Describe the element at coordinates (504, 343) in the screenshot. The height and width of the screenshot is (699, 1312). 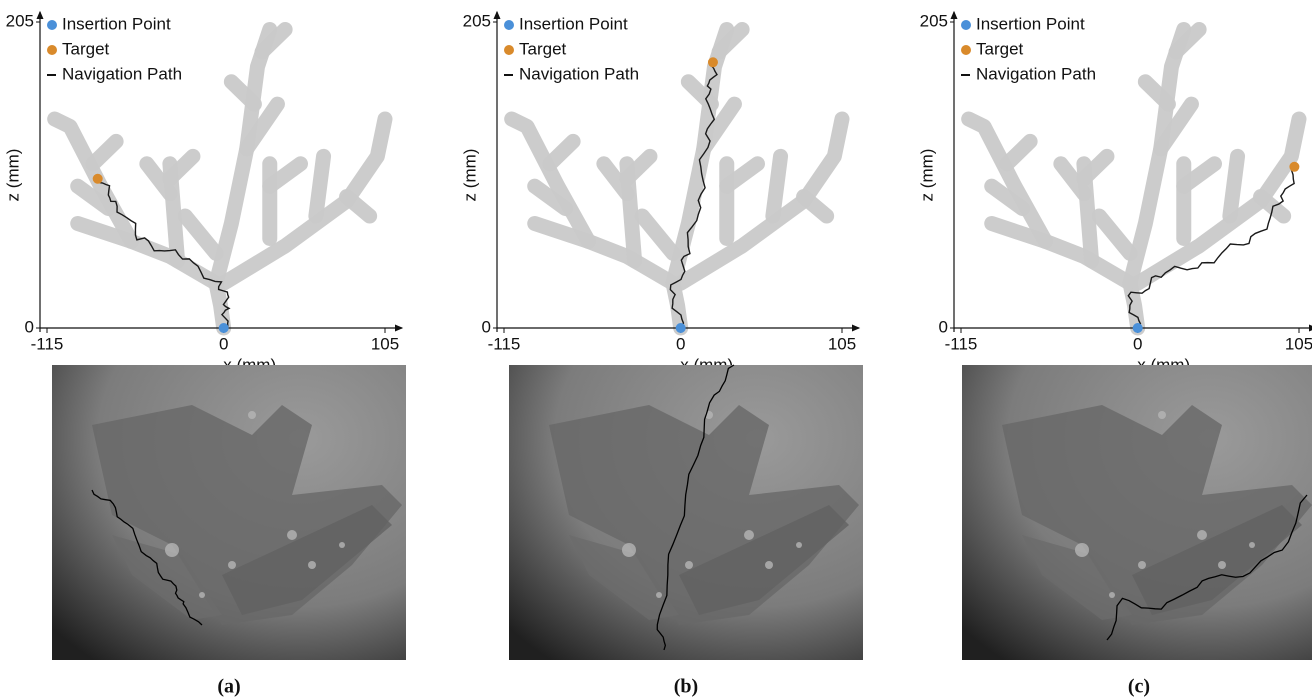
I see `x-tick-label: -115` at that location.